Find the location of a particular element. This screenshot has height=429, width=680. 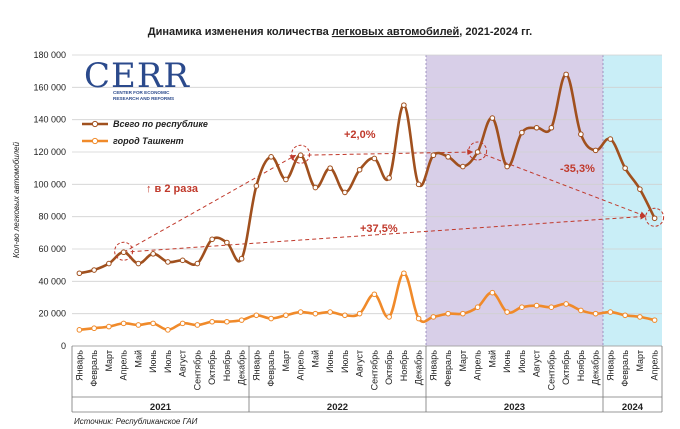

x-tick-label-22: Ноябрь is located at coordinates (404, 366).